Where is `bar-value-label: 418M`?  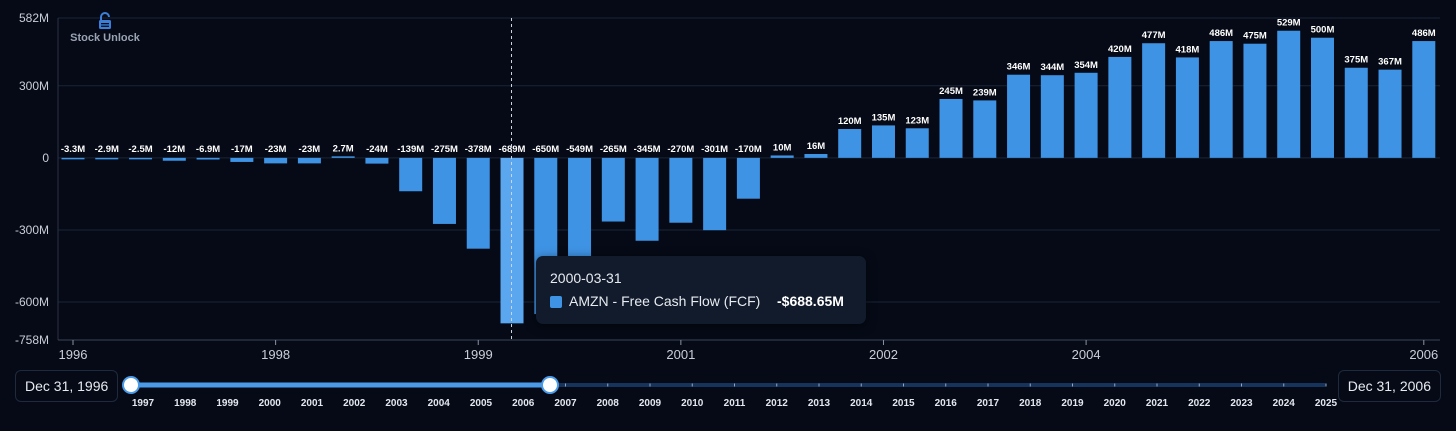
bar-value-label: 418M is located at coordinates (1188, 49).